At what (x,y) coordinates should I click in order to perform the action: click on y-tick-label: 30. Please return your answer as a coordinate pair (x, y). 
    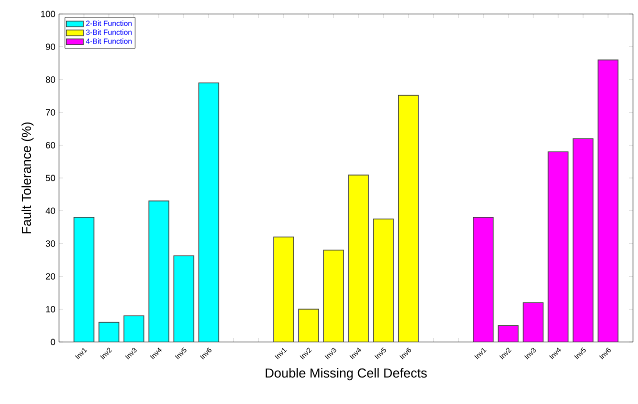
    Looking at the image, I should click on (51, 243).